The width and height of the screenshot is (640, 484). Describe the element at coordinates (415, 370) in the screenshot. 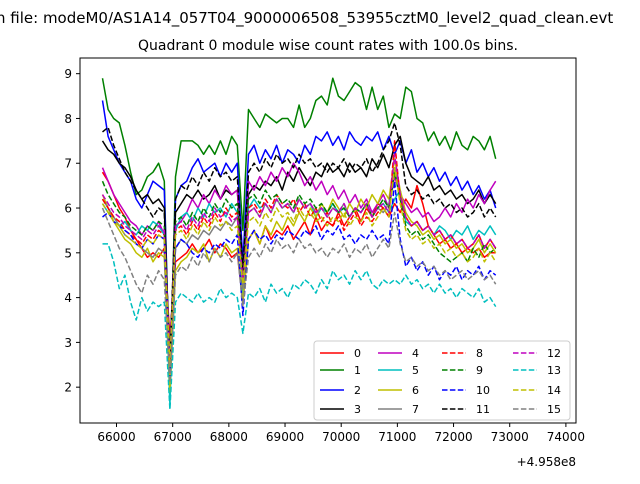

I see `legend-label-5: 5` at that location.